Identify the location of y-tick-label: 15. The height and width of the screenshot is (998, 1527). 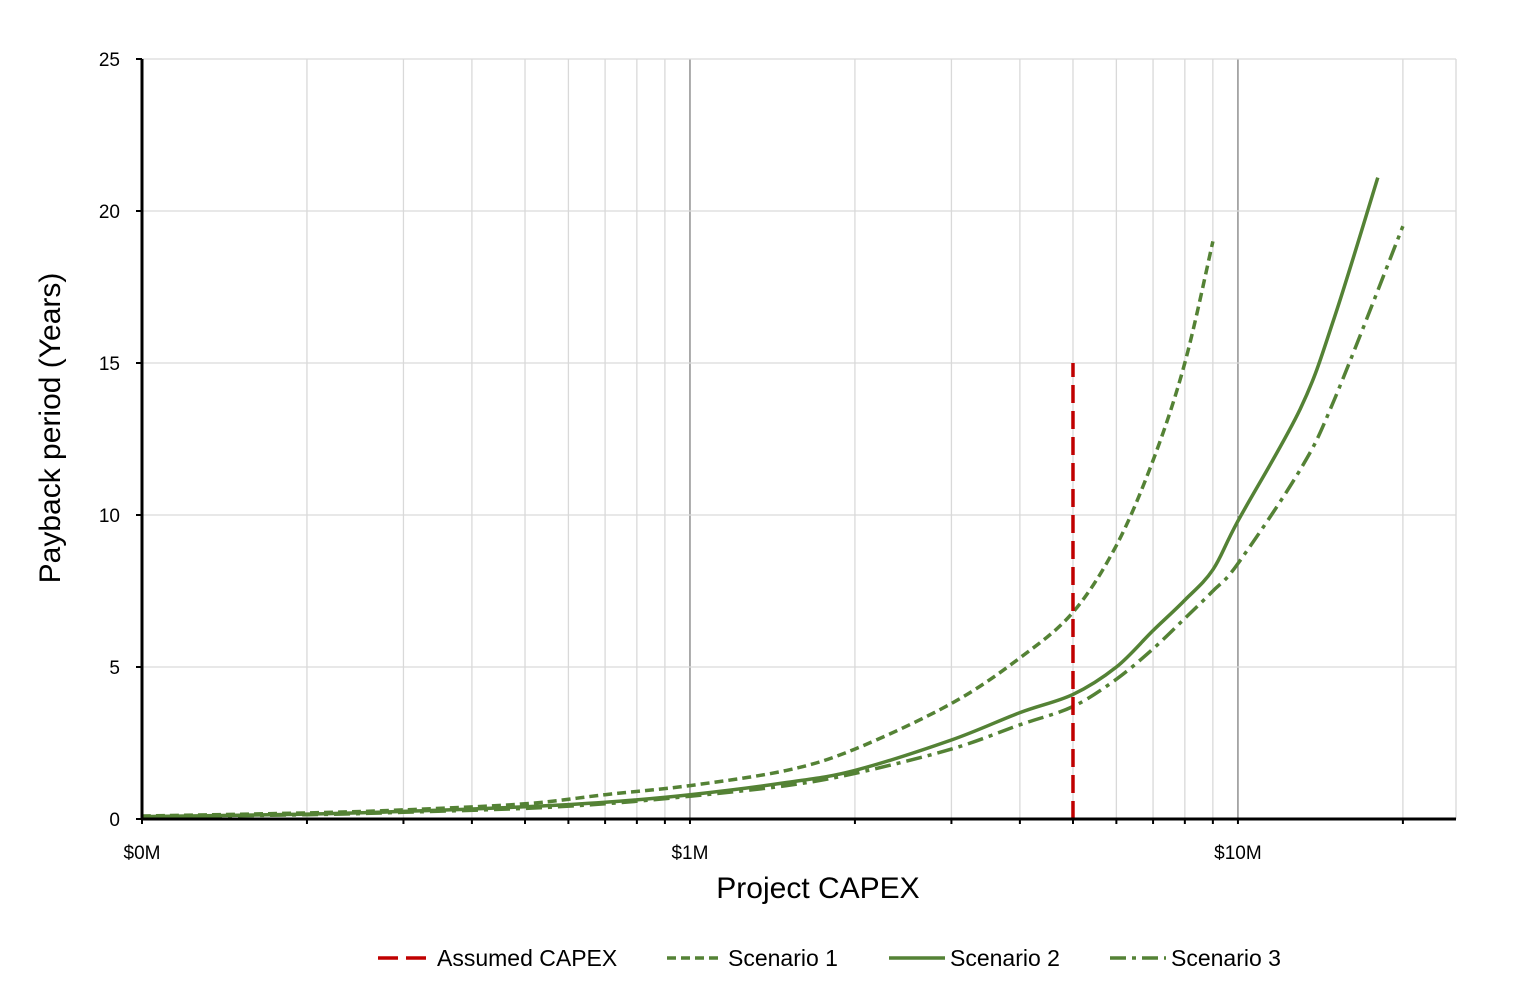
(109, 364).